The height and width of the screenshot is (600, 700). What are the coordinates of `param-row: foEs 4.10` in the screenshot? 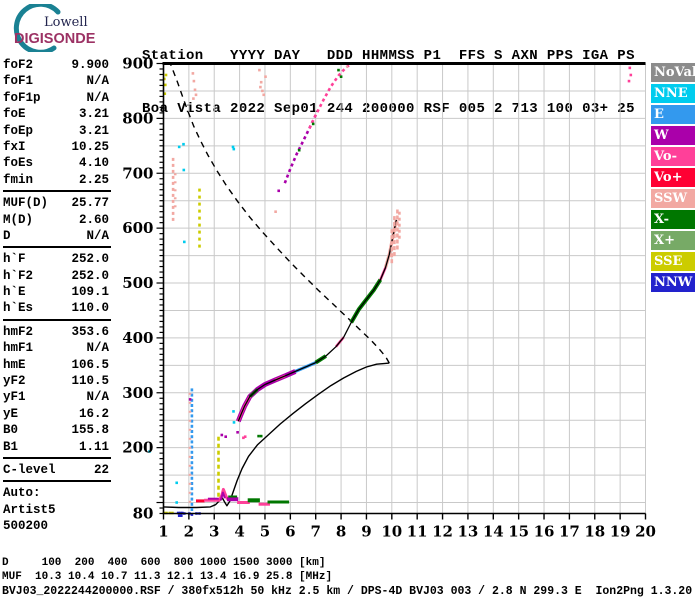 It's located at (56, 163).